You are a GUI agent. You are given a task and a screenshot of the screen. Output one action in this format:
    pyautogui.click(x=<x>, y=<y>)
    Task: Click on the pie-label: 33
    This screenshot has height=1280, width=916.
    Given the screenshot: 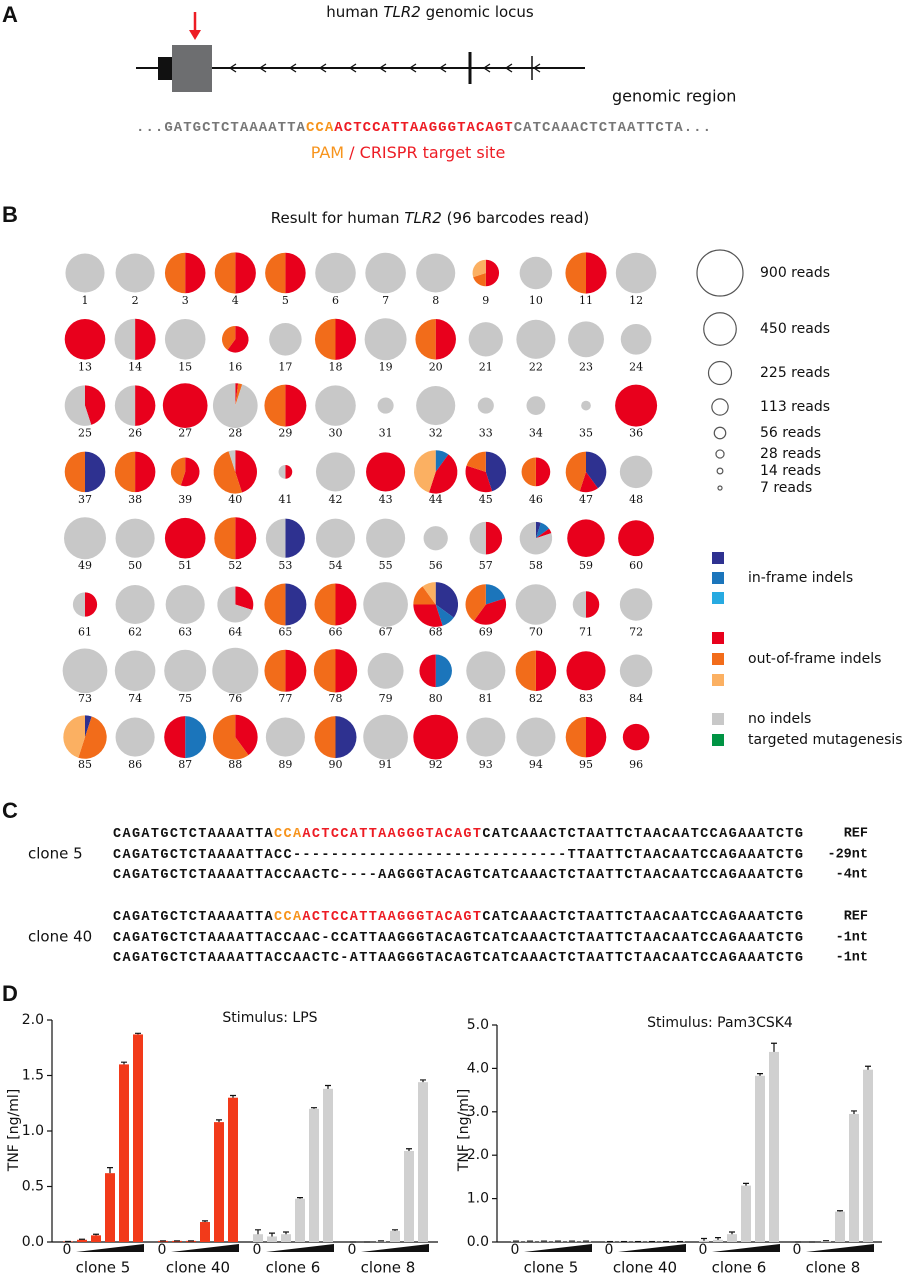 What is the action you would take?
    pyautogui.click(x=486, y=433)
    